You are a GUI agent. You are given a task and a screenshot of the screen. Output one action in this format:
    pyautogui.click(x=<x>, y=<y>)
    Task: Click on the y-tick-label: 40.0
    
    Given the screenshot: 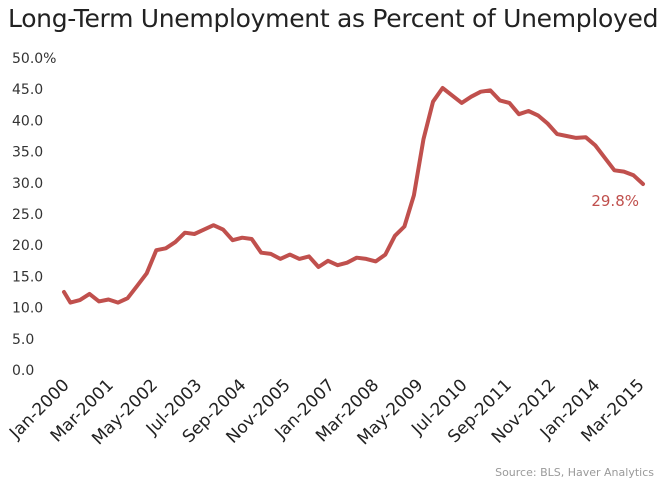 What is the action you would take?
    pyautogui.click(x=27, y=121)
    